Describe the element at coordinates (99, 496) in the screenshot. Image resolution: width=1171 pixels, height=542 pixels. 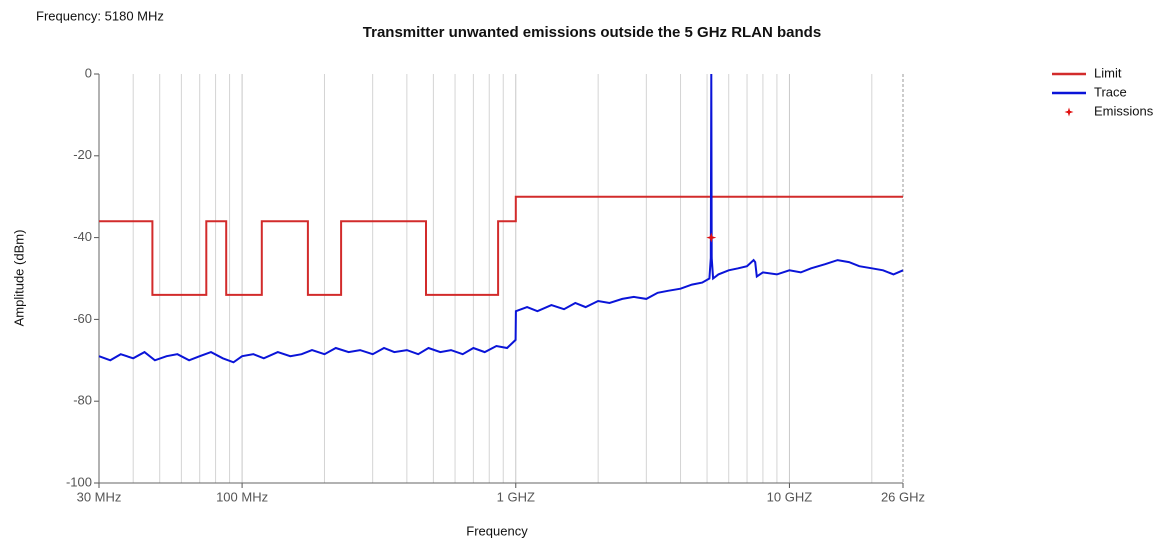
I see `x-tick-label: 30 MHz` at that location.